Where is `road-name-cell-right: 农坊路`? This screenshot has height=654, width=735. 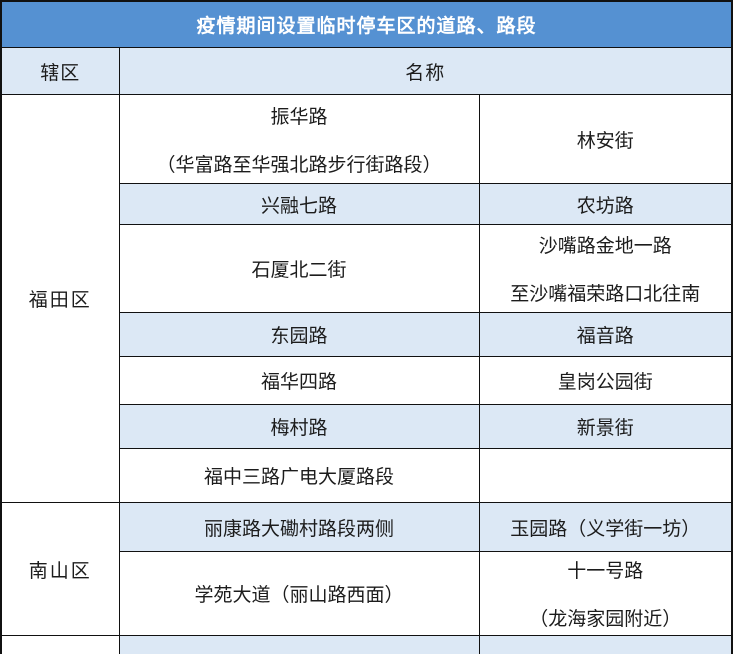 road-name-cell-right: 农坊路 is located at coordinates (605, 204).